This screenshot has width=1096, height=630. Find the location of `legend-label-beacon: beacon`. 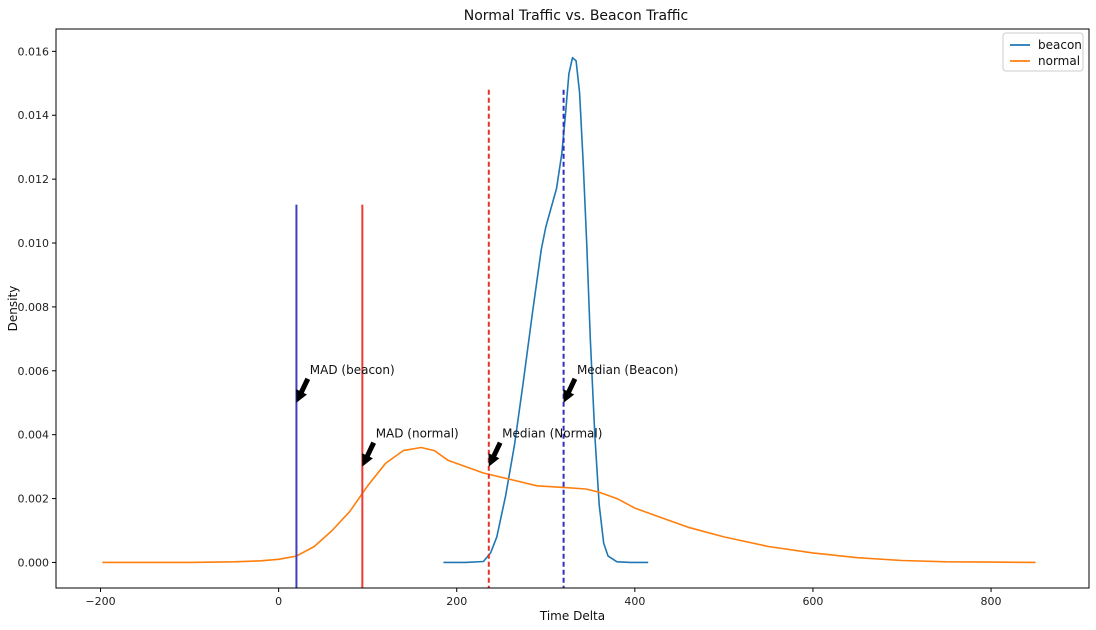

legend-label-beacon: beacon is located at coordinates (1060, 45).